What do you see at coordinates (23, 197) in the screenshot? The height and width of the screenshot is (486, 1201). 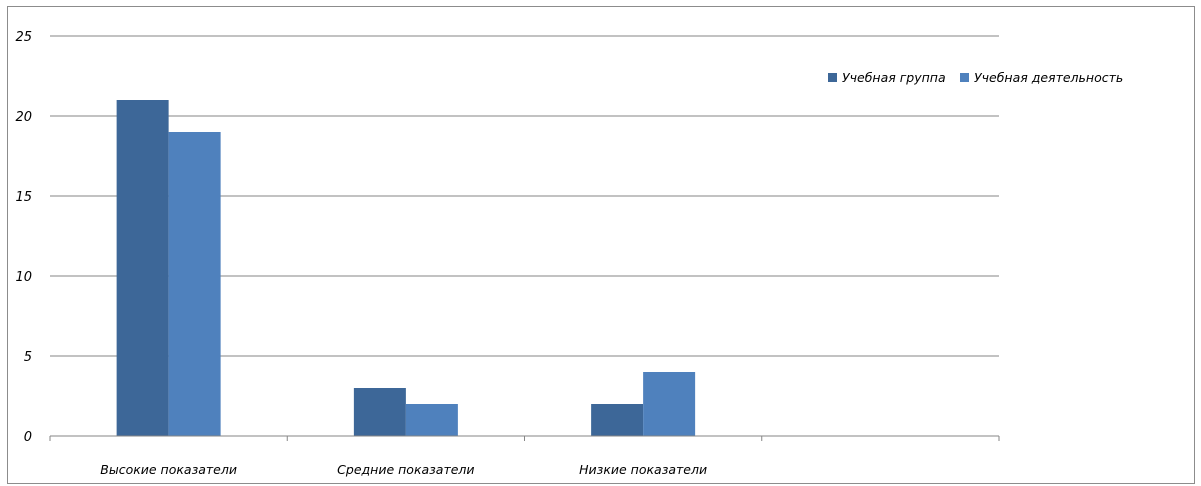 I see `y-tick-label: 15` at bounding box center [23, 197].